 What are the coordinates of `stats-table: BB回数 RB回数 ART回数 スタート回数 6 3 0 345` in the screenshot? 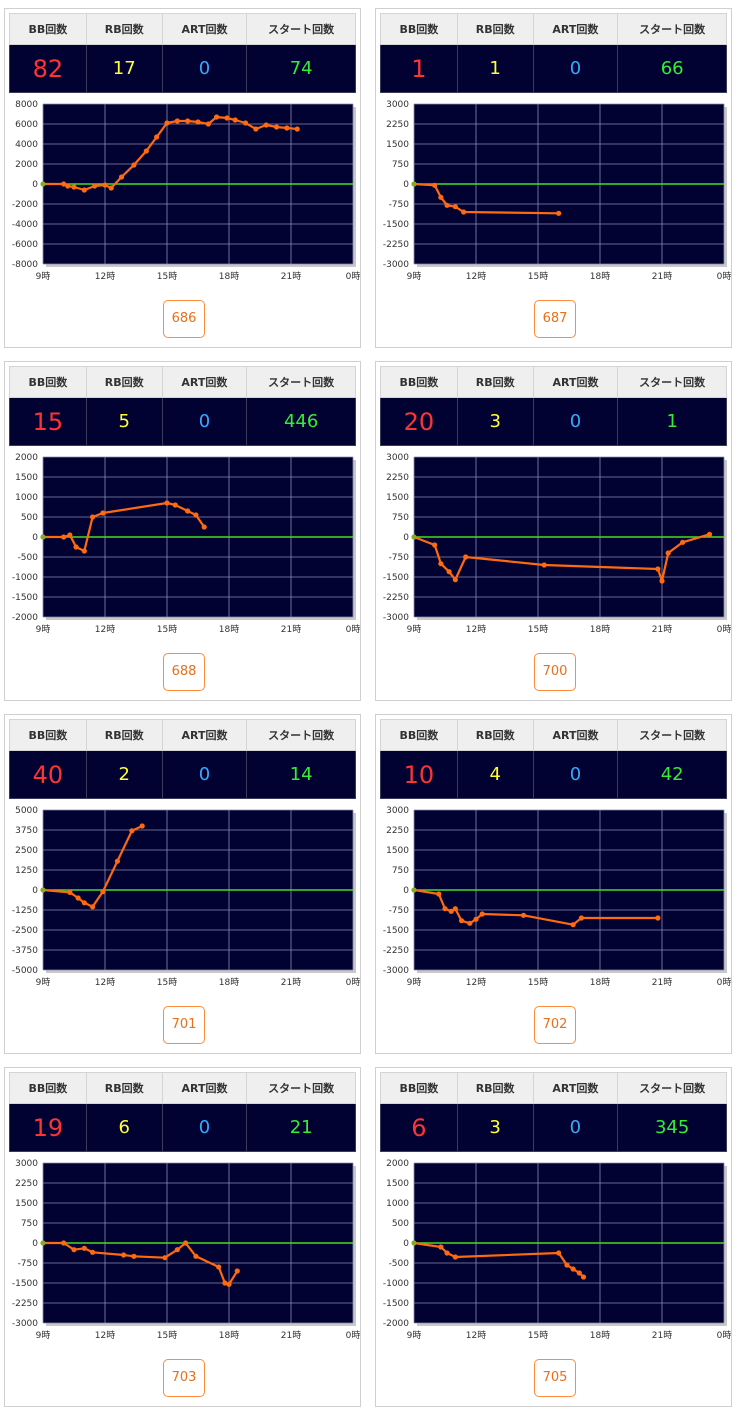 It's located at (553, 1112).